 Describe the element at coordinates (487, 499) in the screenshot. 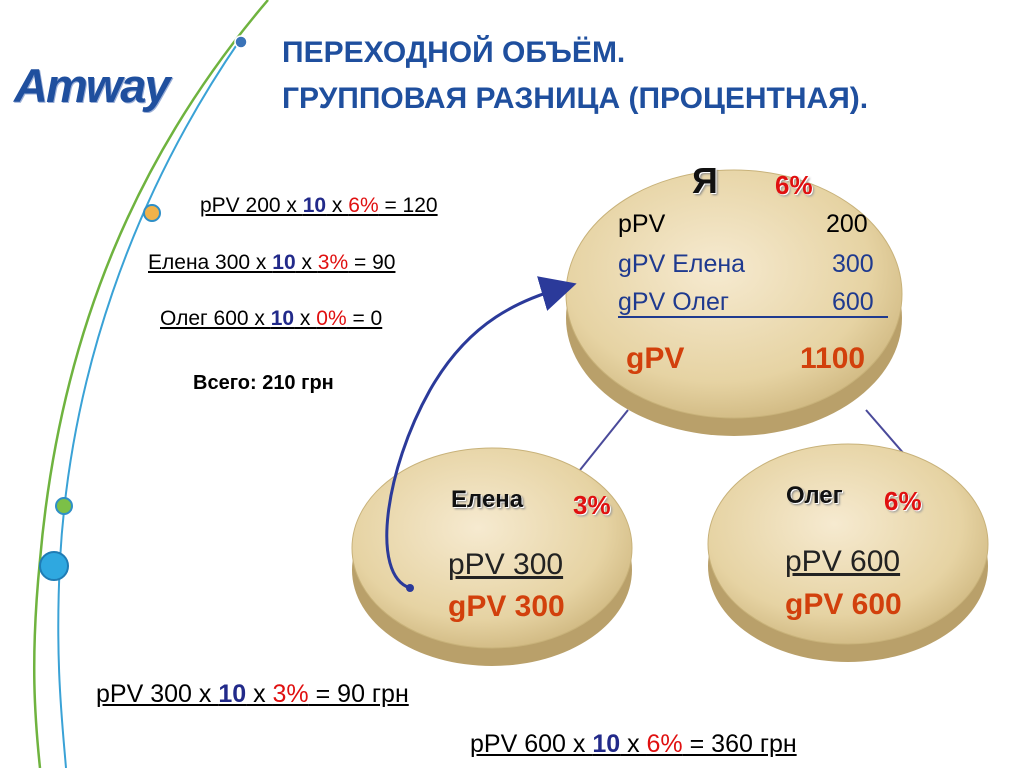

I see `node-elena-name: Елена` at that location.